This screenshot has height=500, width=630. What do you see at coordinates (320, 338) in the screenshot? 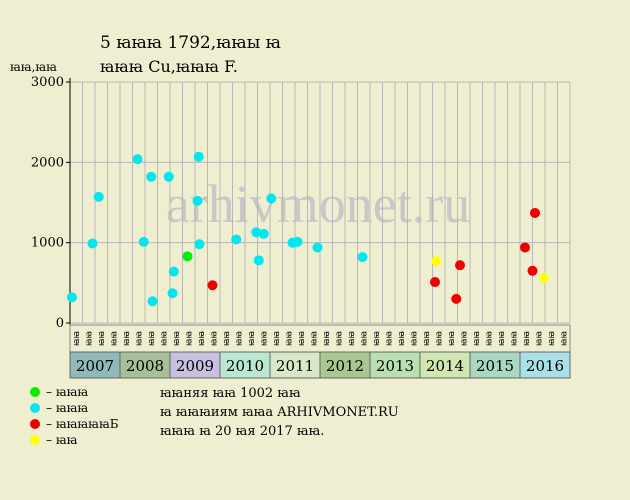
I see `quarter-band` at bounding box center [320, 338].